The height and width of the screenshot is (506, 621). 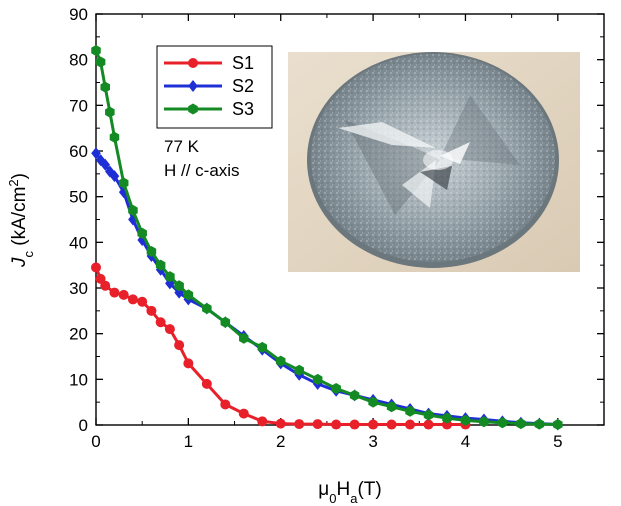 I want to click on legend: S1 S2 S3, so click(x=214, y=87).